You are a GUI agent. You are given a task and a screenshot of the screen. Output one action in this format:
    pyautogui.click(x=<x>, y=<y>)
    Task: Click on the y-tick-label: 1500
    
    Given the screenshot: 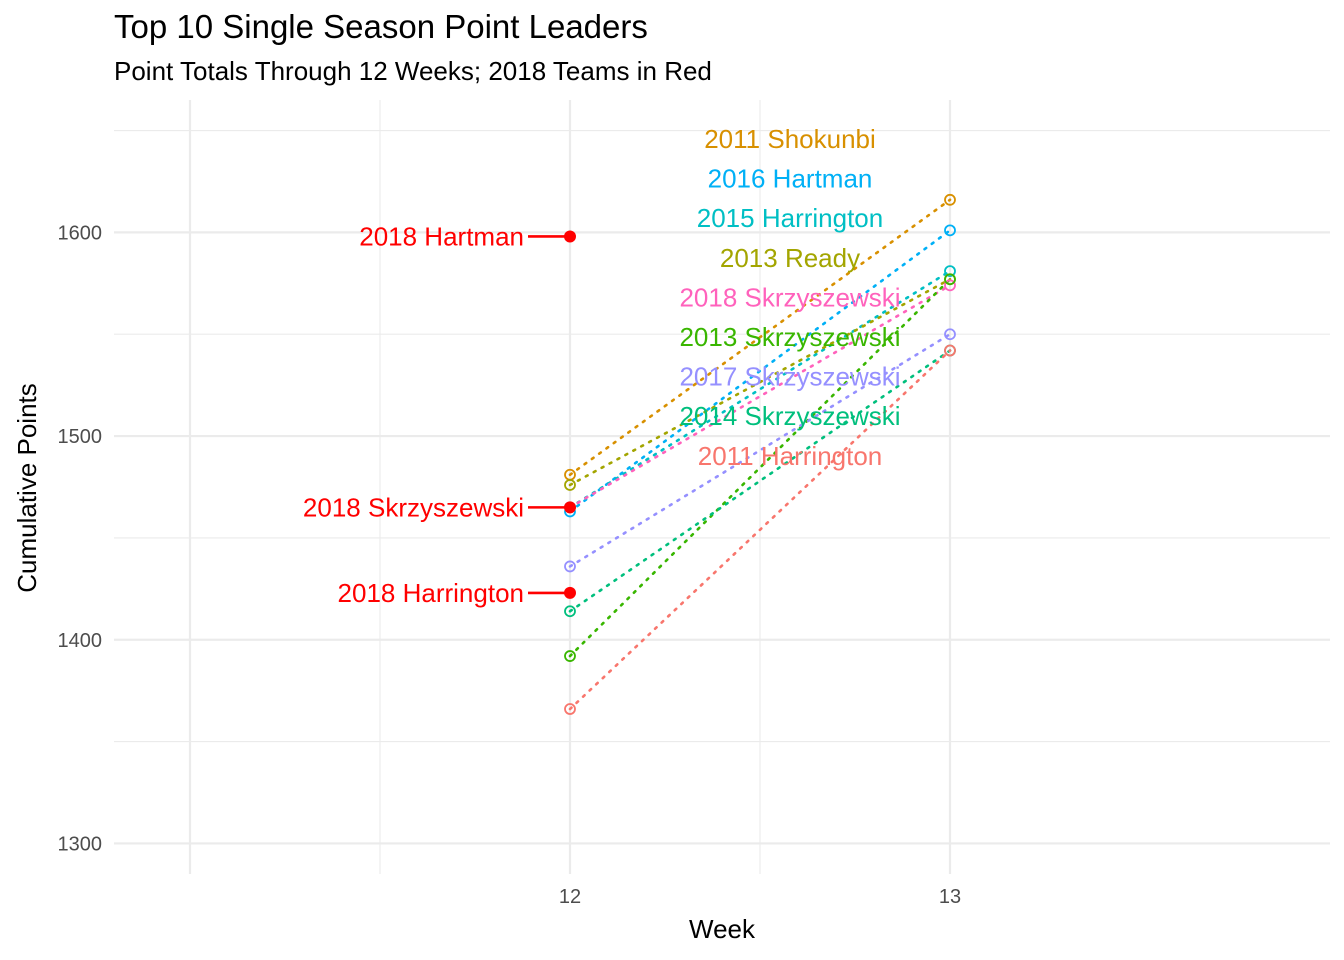 What is the action you would take?
    pyautogui.click(x=80, y=437)
    